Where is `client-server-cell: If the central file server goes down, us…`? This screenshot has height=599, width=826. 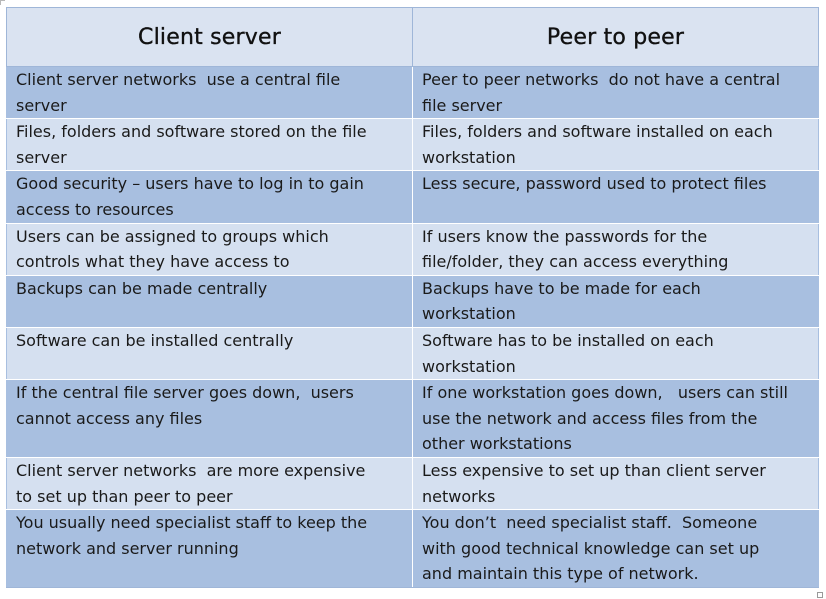
client-server-cell: If the central file server goes down, us… is located at coordinates (209, 418).